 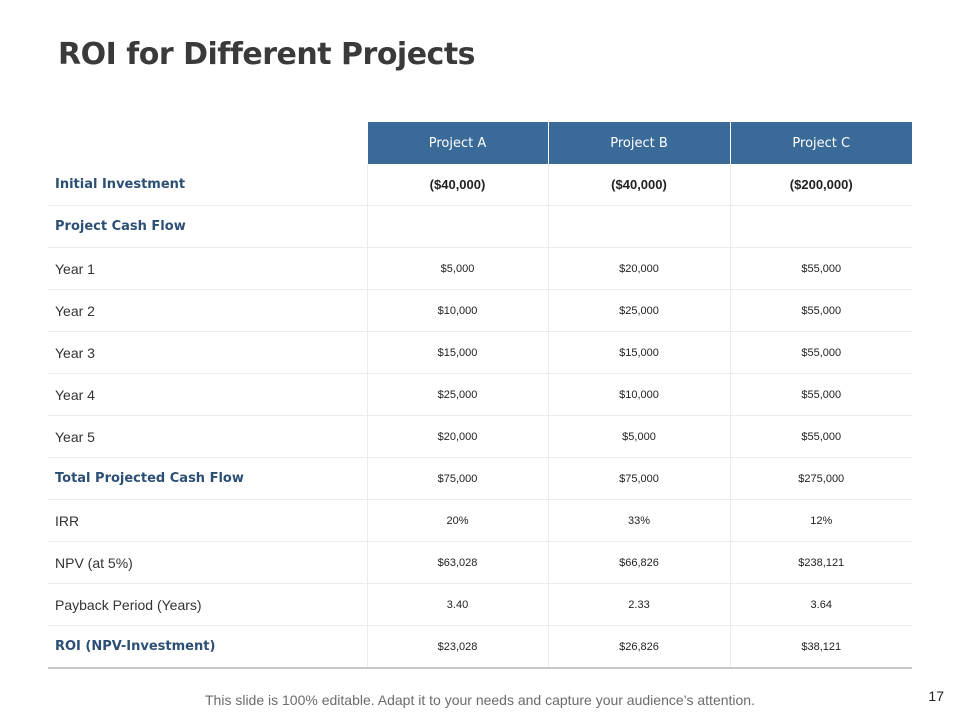 What do you see at coordinates (638, 520) in the screenshot?
I see `cell-project-b: 33%` at bounding box center [638, 520].